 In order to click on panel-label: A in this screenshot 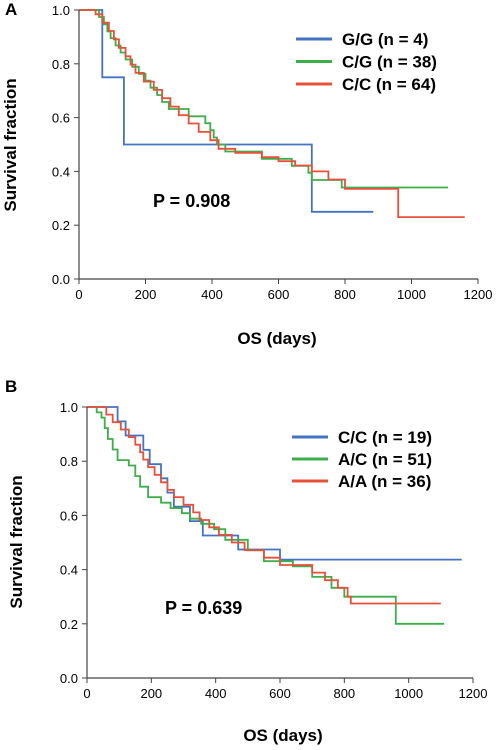, I will do `click(11, 9)`.